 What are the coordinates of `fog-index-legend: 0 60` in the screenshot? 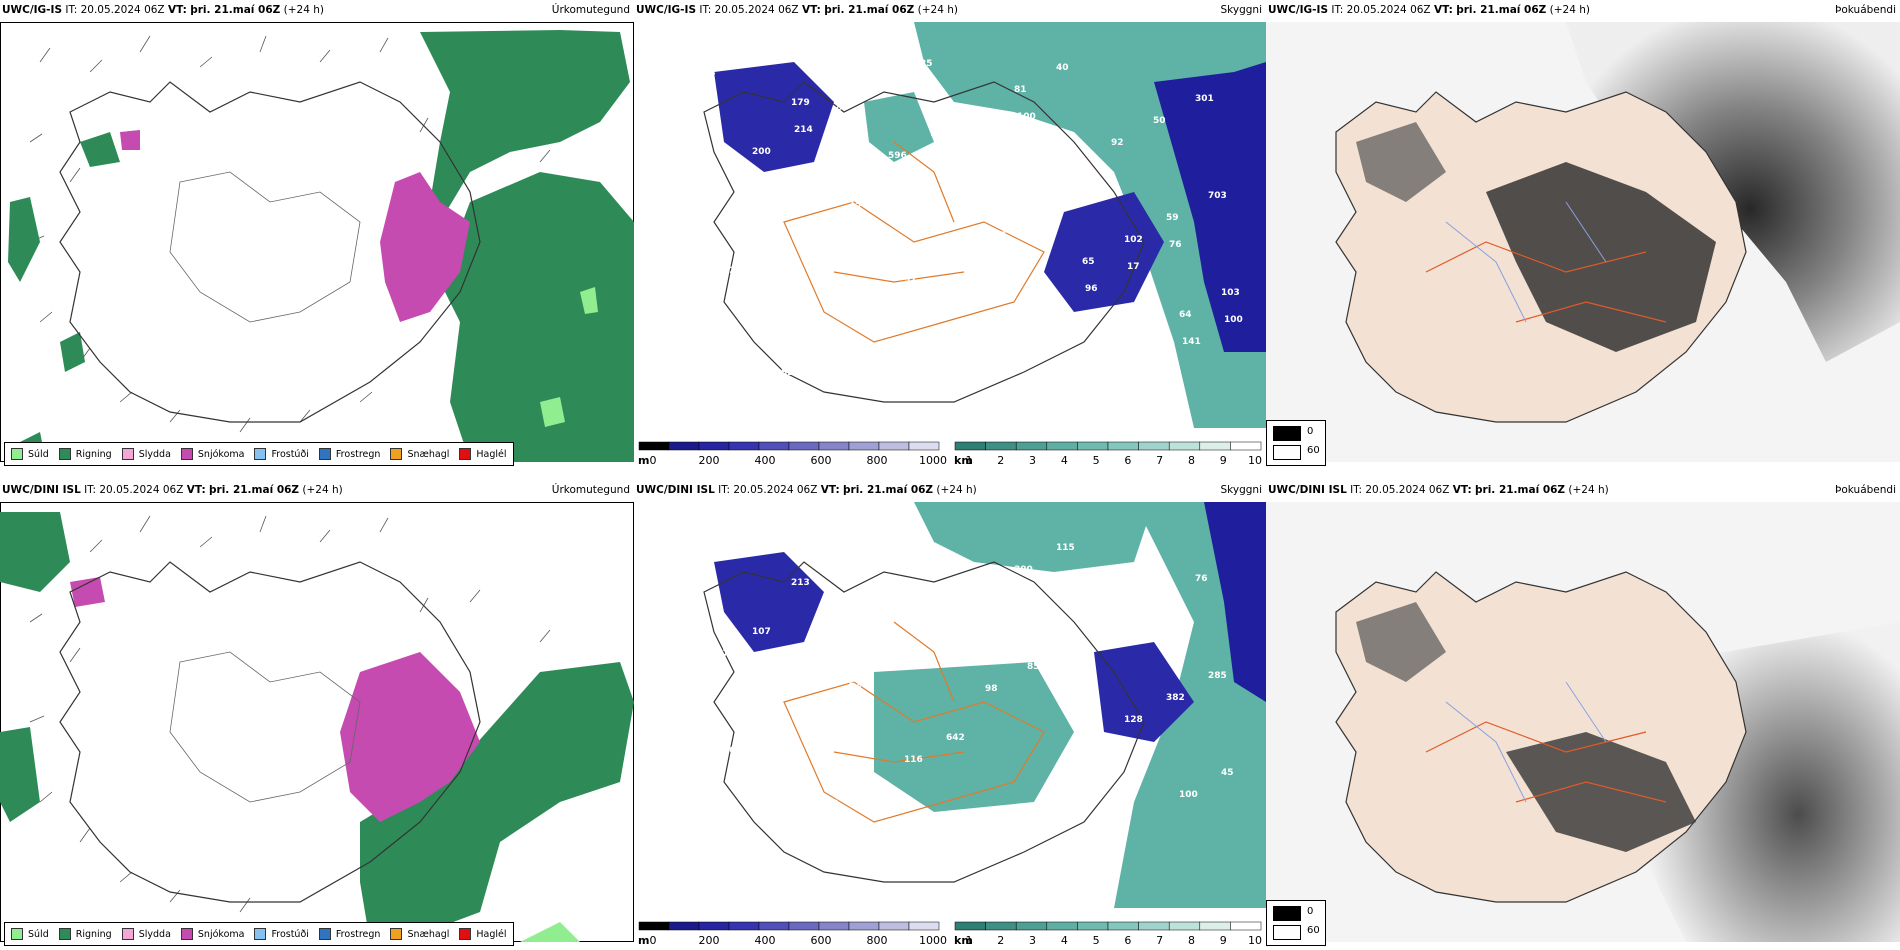 It's located at (1296, 923).